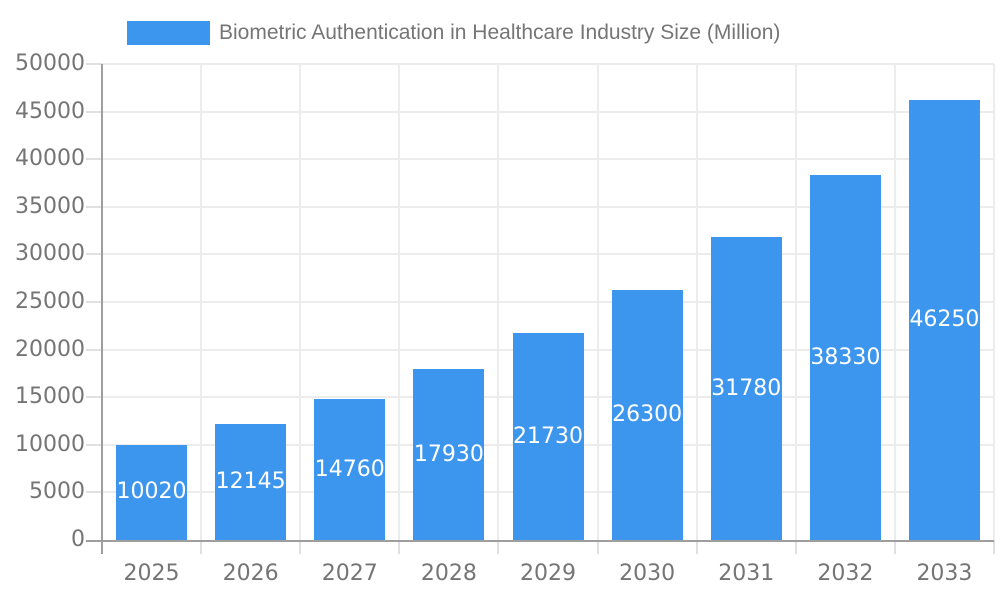 This screenshot has height=600, width=1000. I want to click on bar-2026: 12145, so click(251, 482).